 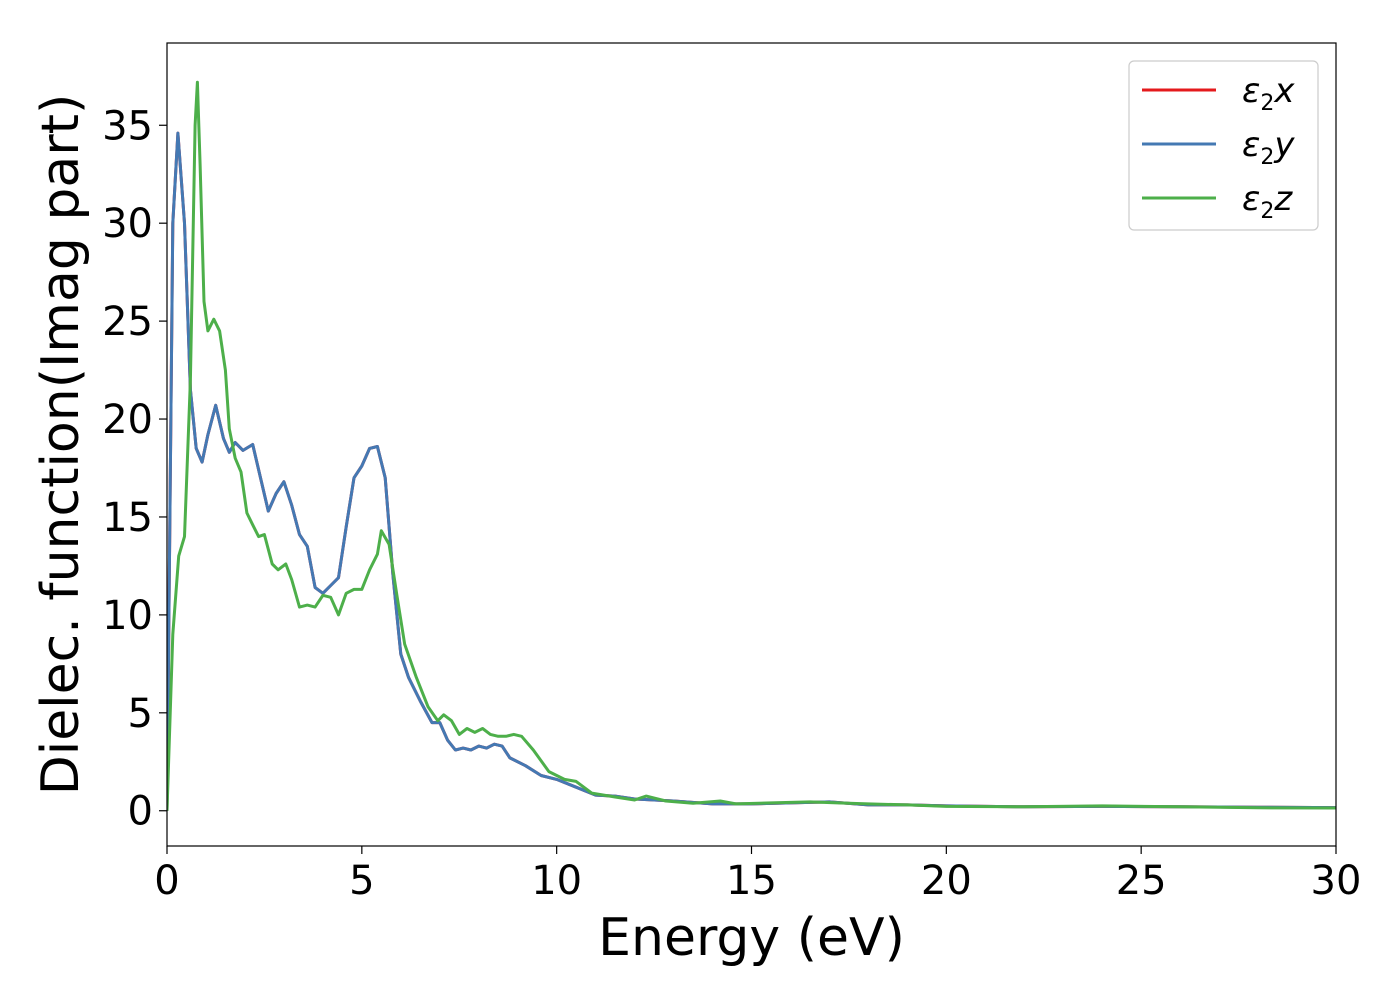 I want to click on y-tick-label: 25, so click(x=127, y=322).